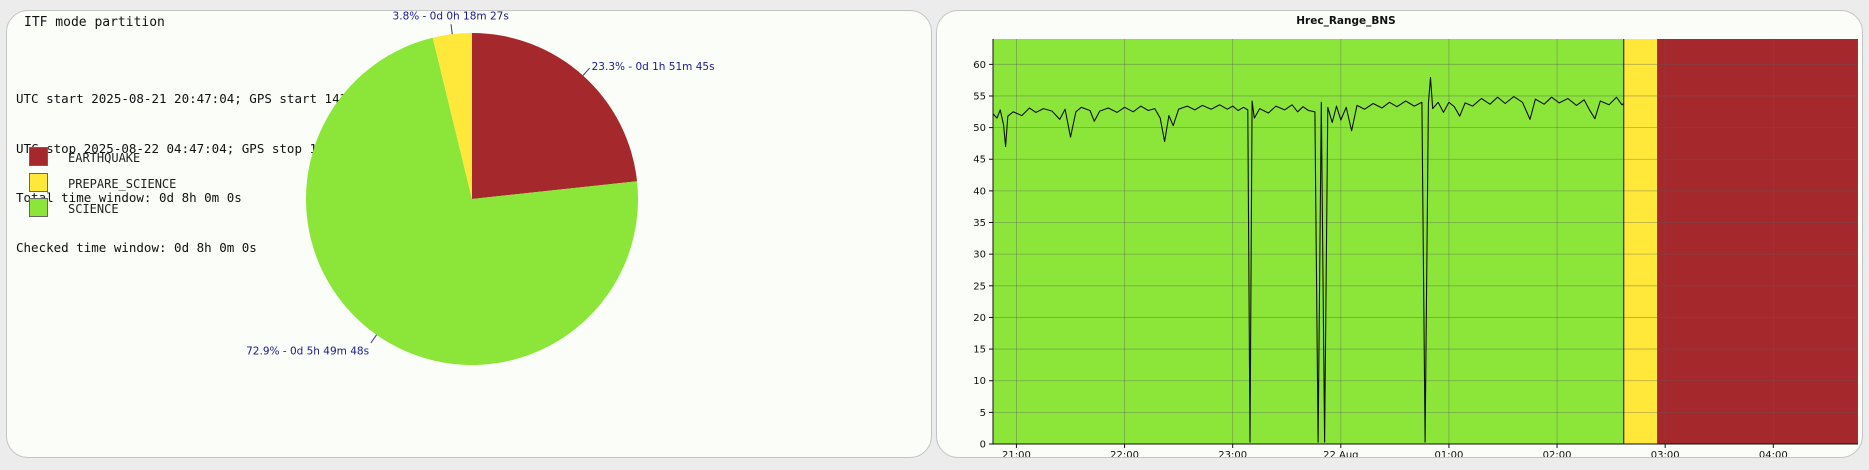  I want to click on y-tick-label: 45, so click(979, 160).